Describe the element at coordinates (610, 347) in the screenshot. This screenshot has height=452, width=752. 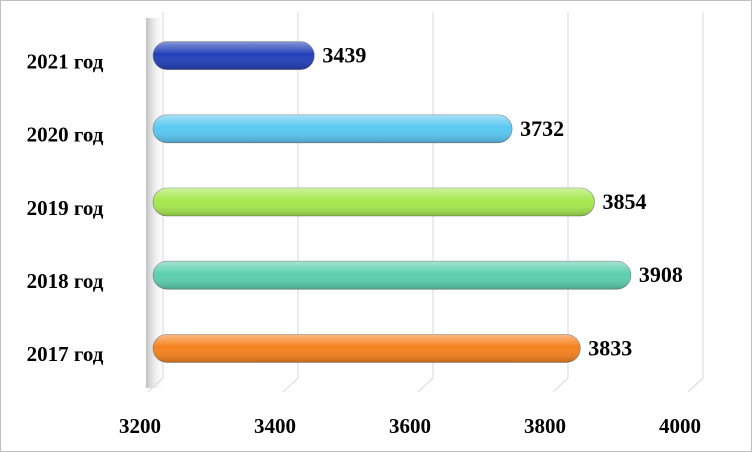
I see `value-label: 3833` at that location.